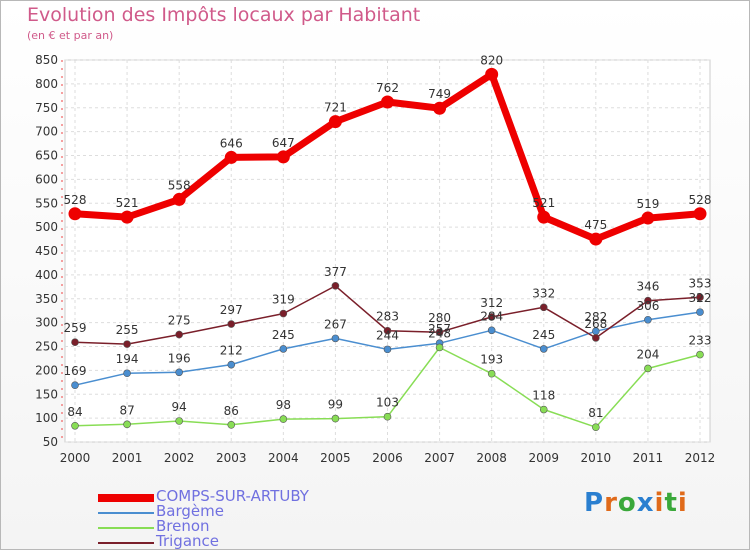  I want to click on data-label: 647, so click(283, 143).